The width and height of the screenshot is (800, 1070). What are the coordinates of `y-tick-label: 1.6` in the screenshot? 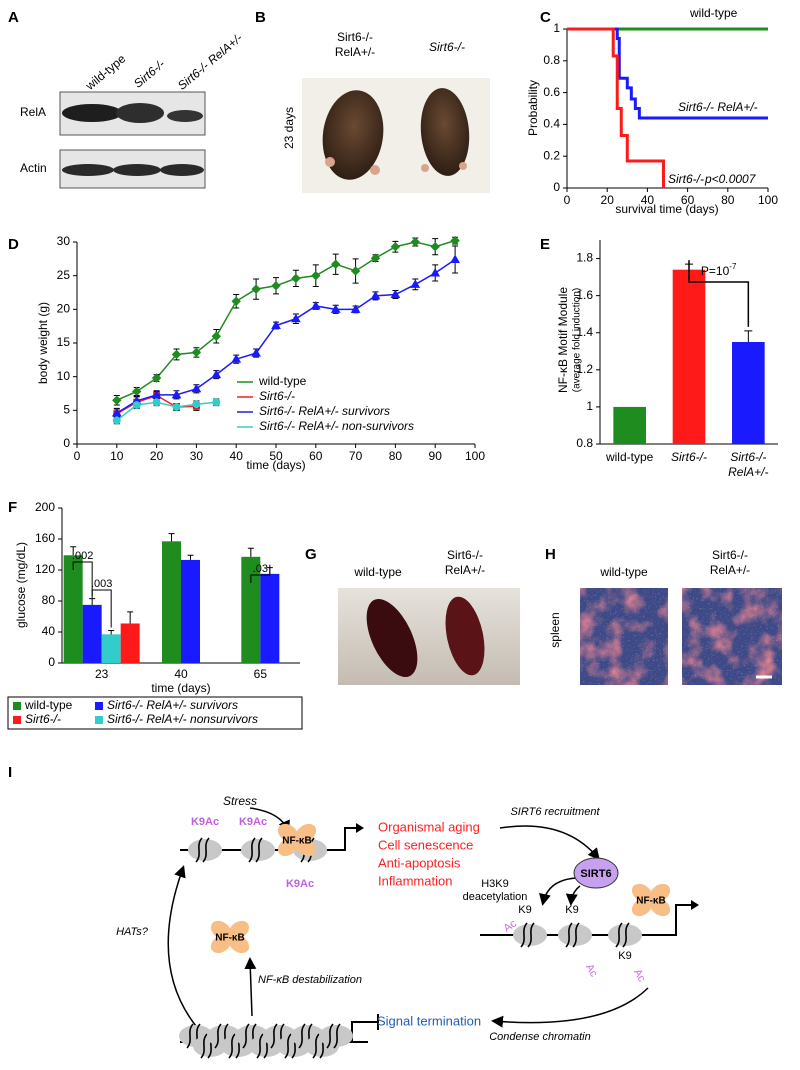 It's located at (584, 295).